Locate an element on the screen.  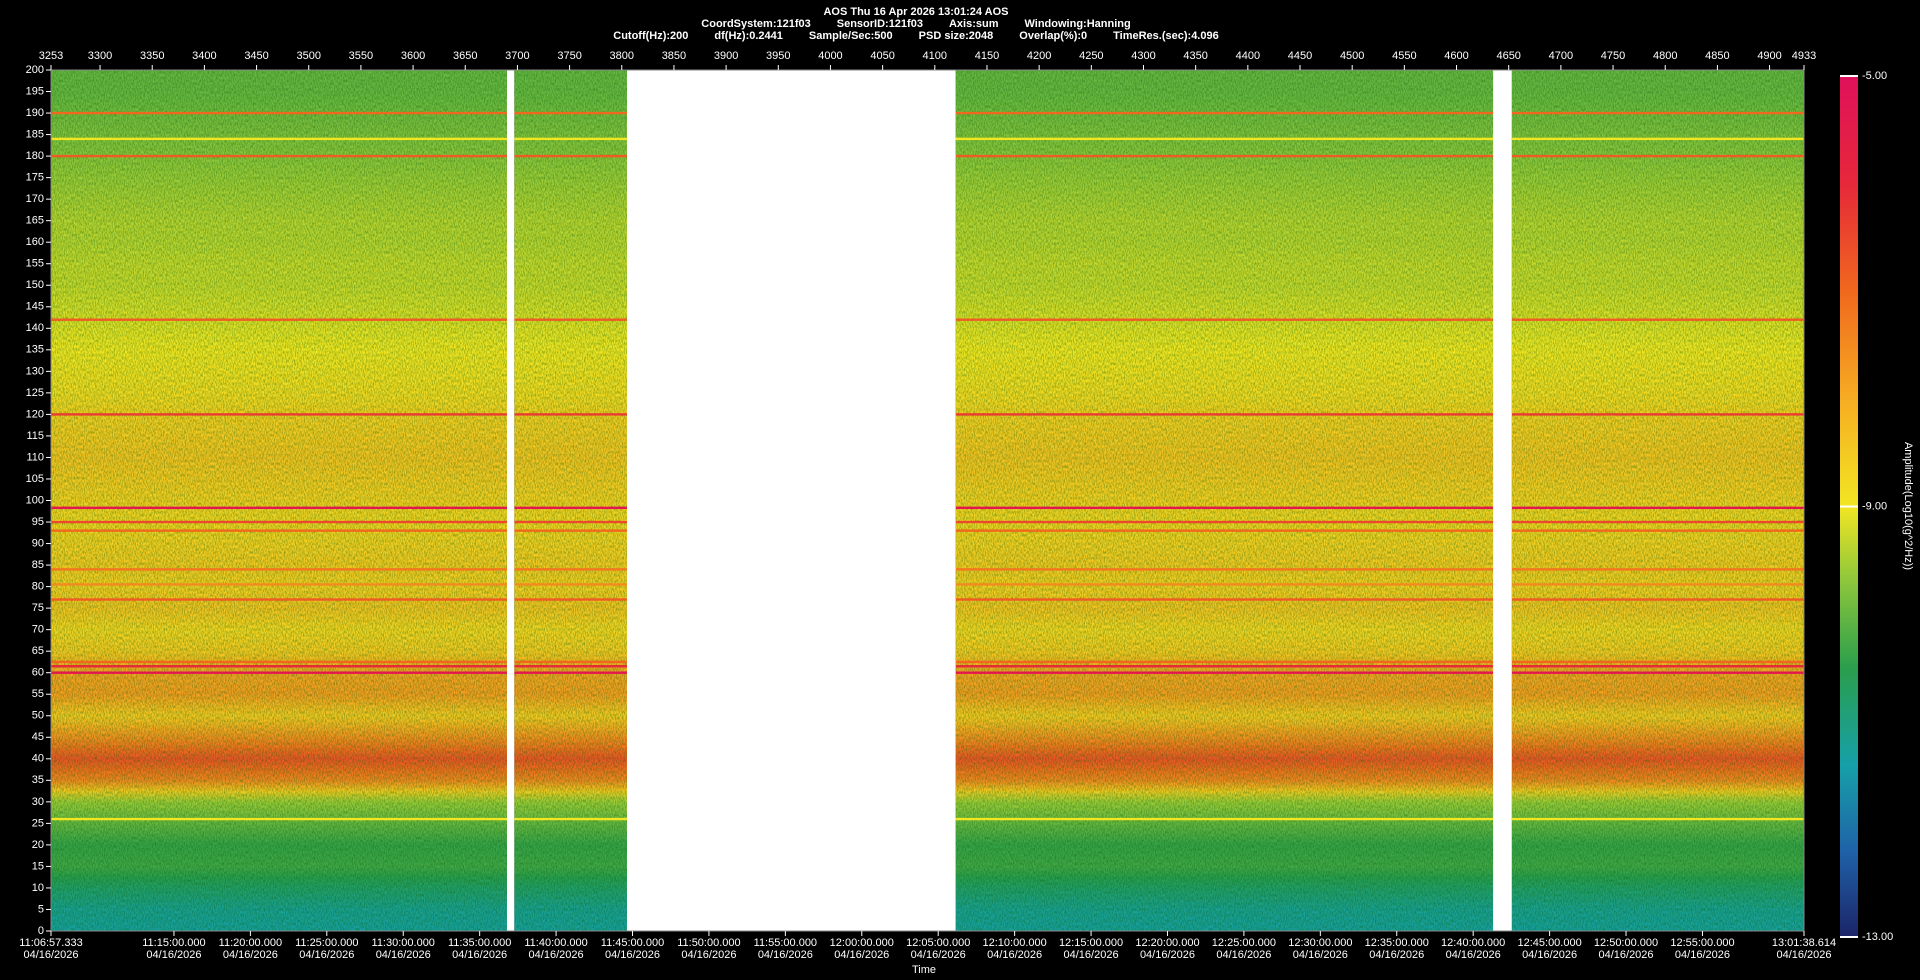
y-tick-label: 30 is located at coordinates (38, 802).